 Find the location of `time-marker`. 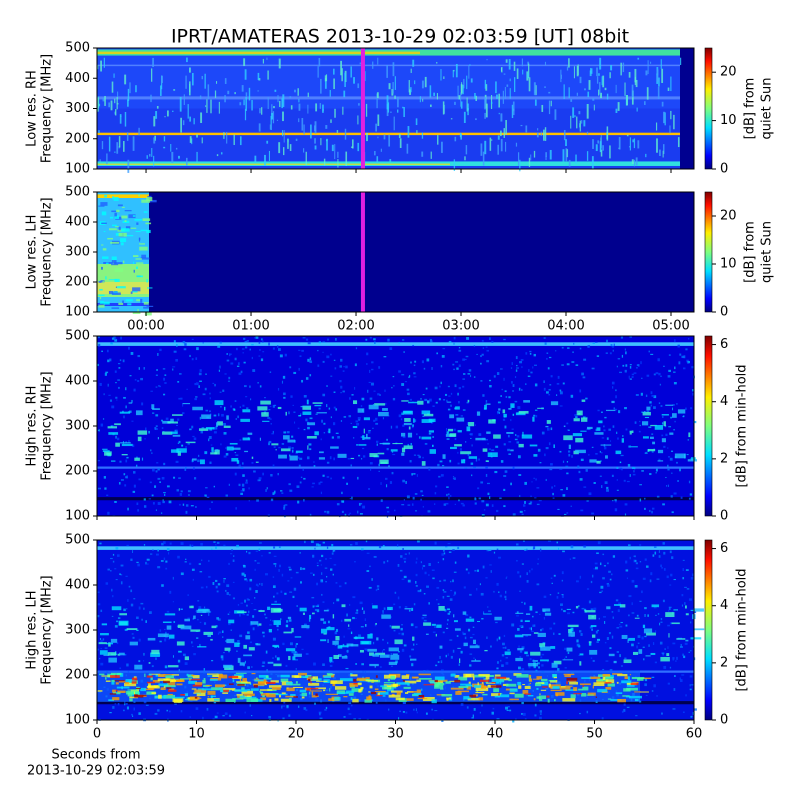

time-marker is located at coordinates (362, 108).